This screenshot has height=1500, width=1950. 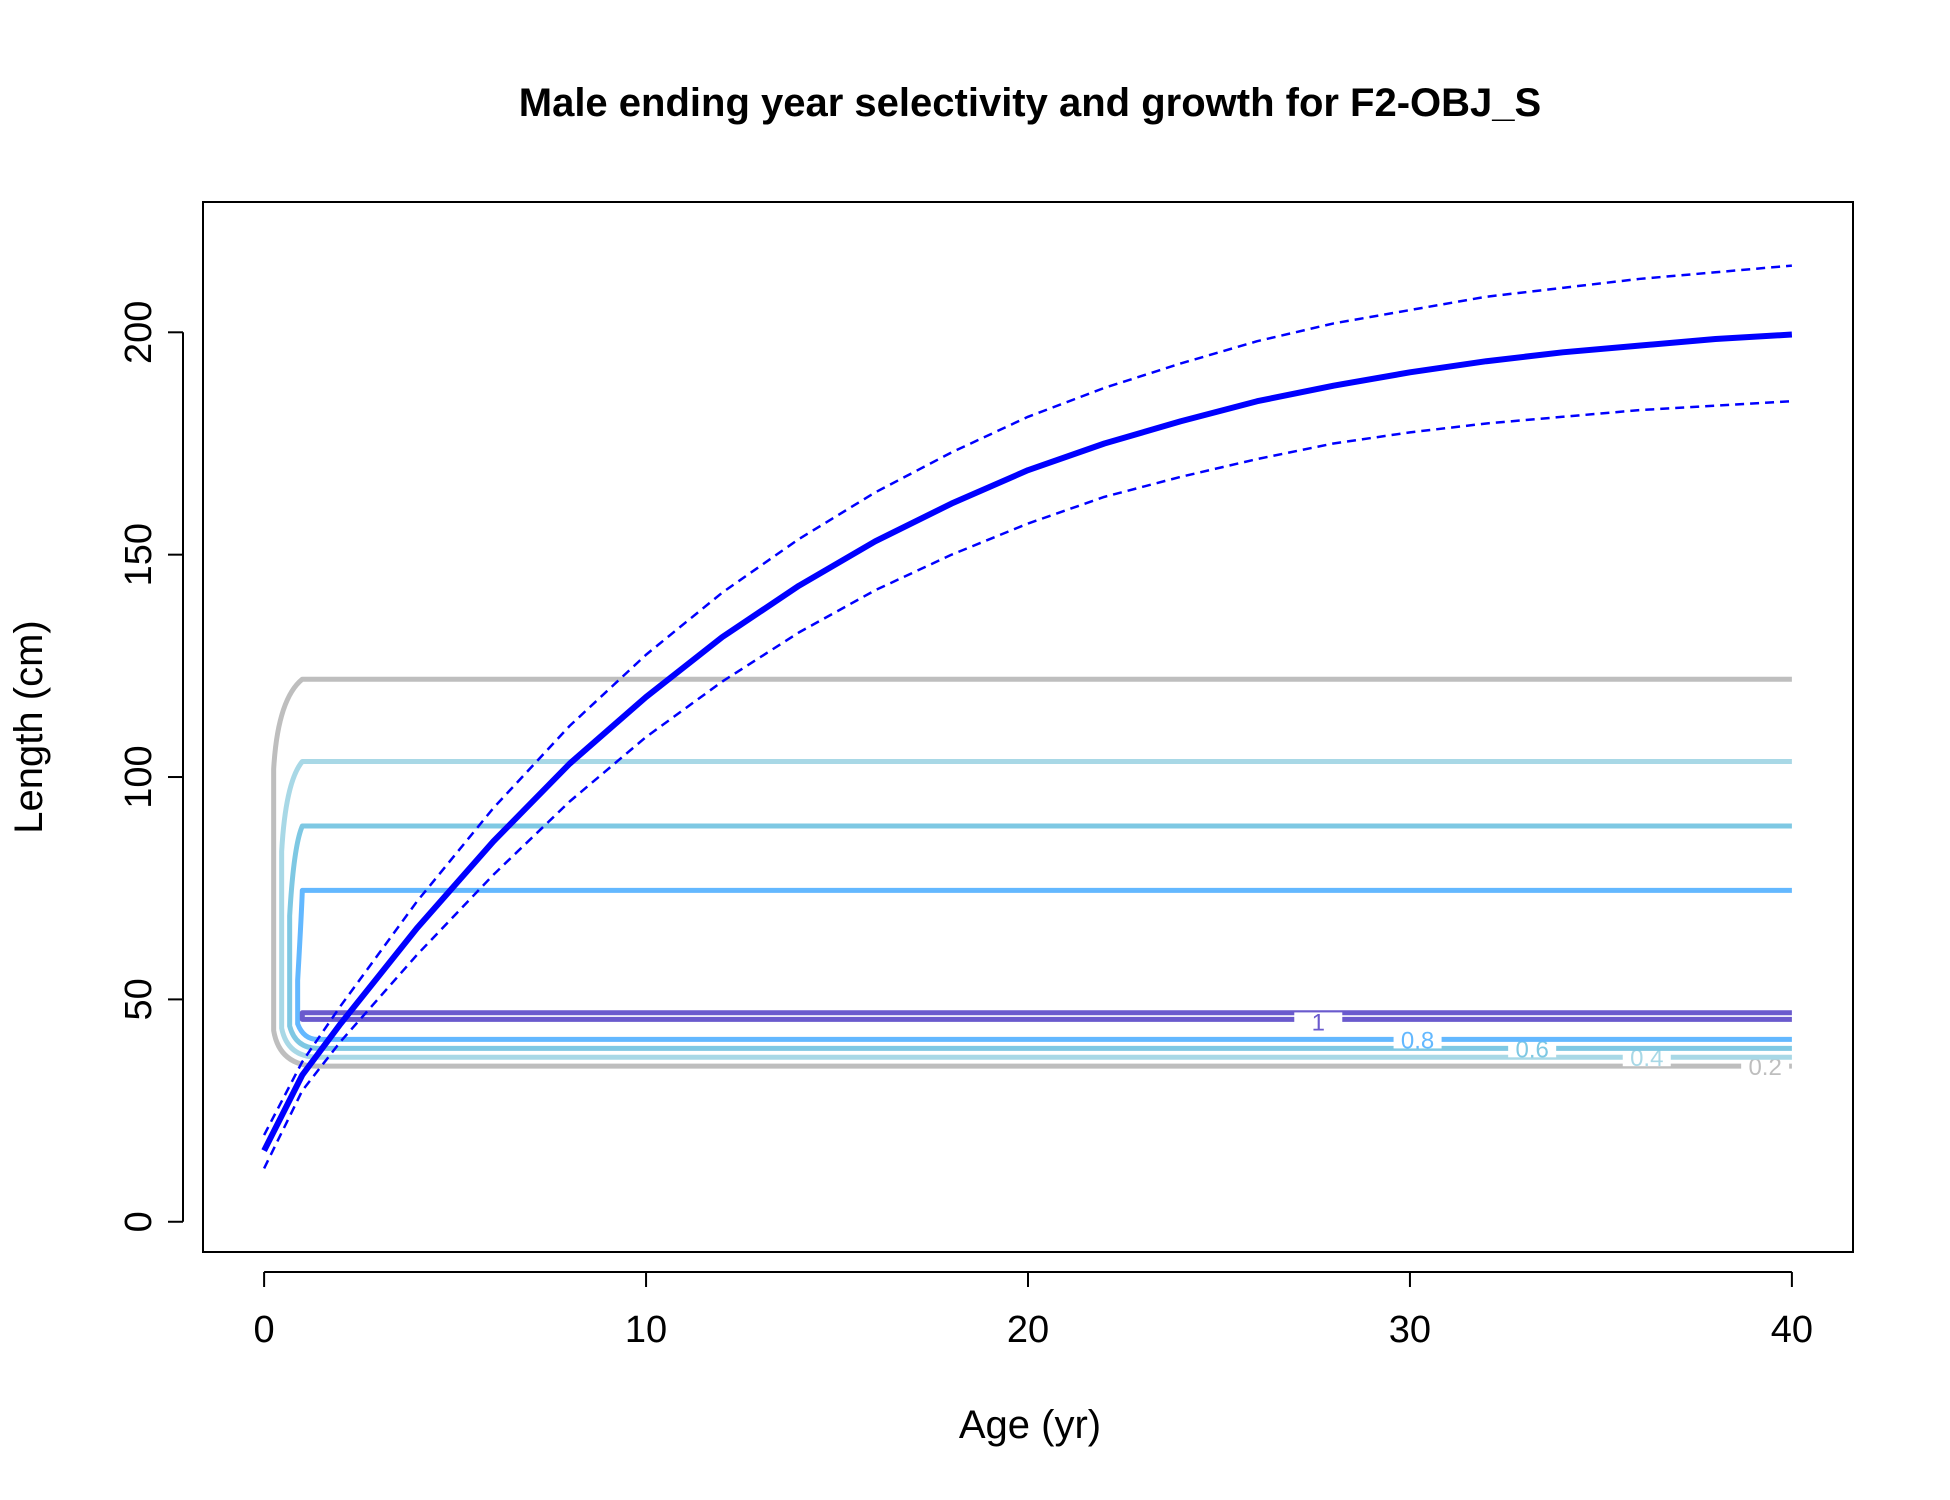 What do you see at coordinates (29, 726) in the screenshot?
I see `y-axis-label: Length (cm)` at bounding box center [29, 726].